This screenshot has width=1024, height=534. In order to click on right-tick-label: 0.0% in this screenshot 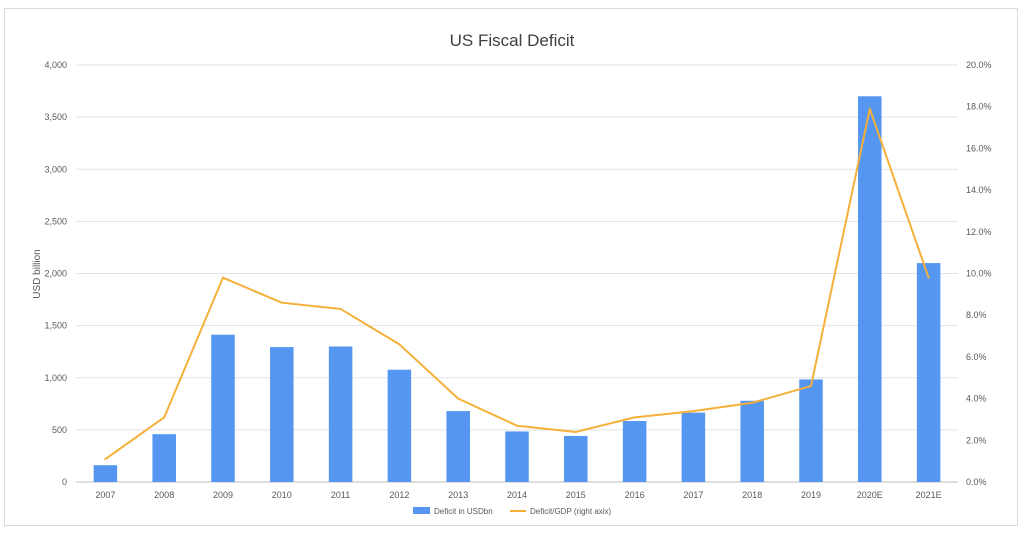, I will do `click(976, 482)`.